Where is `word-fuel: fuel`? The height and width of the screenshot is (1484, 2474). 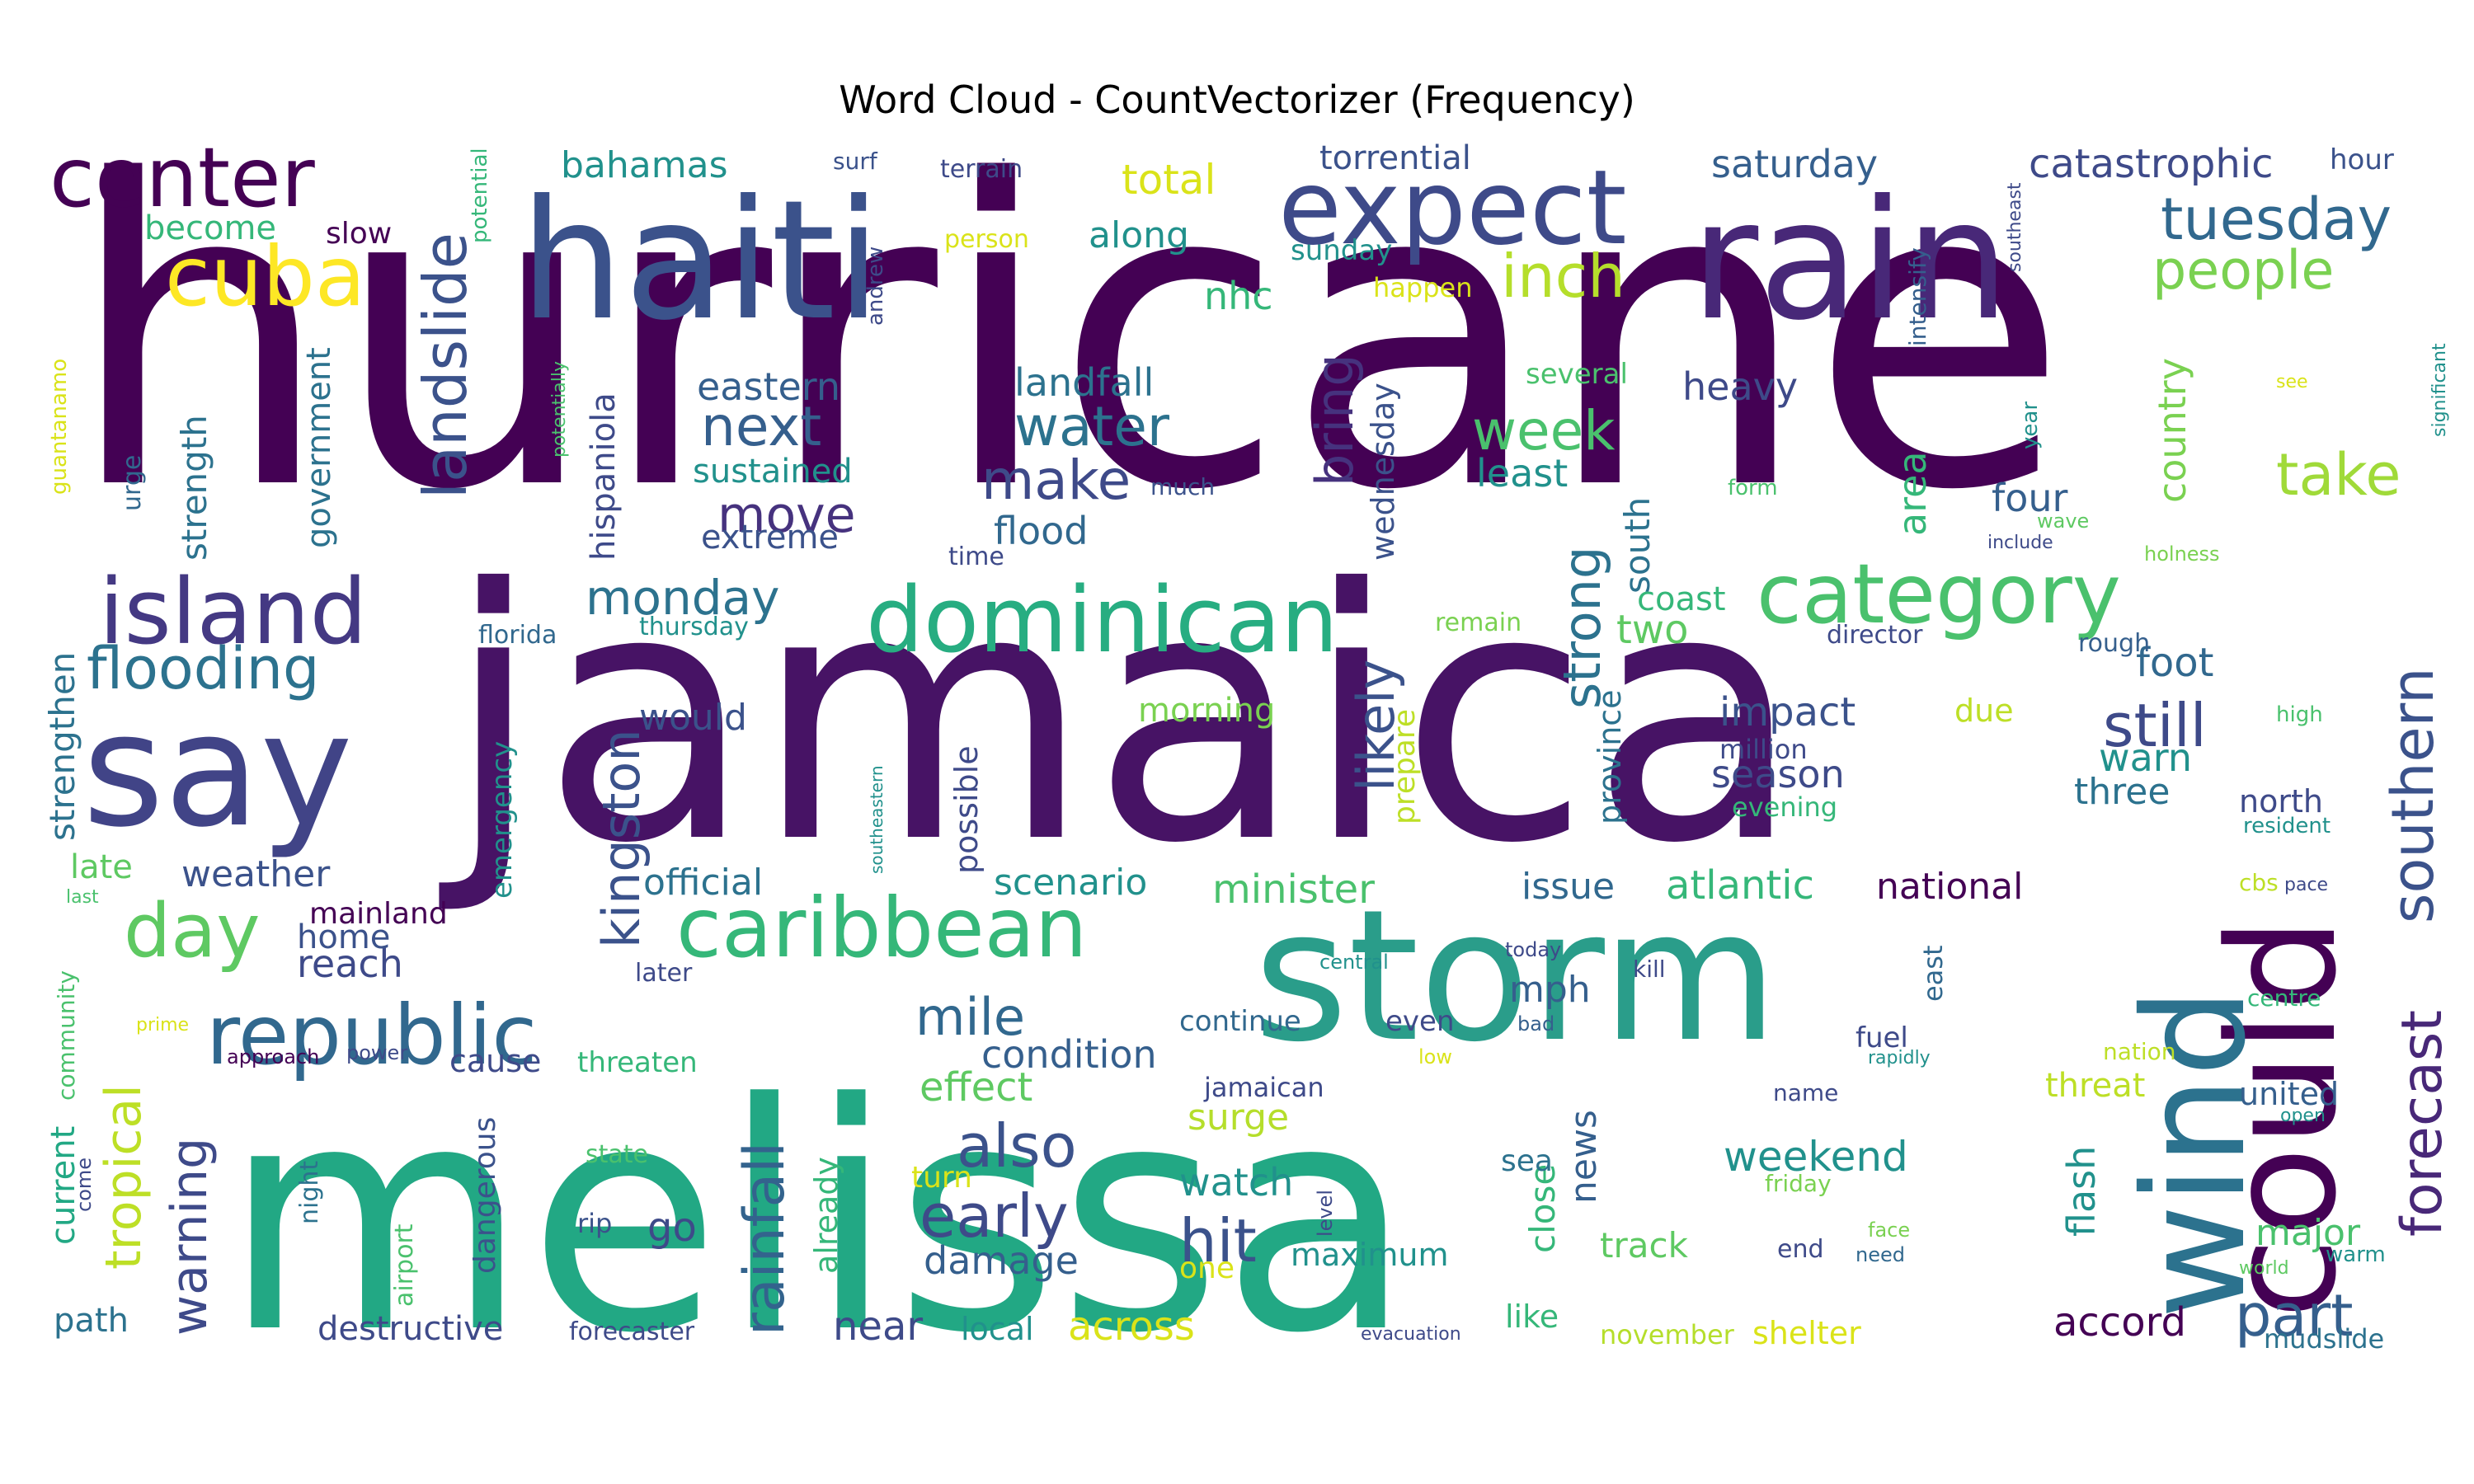 word-fuel: fuel is located at coordinates (1882, 1037).